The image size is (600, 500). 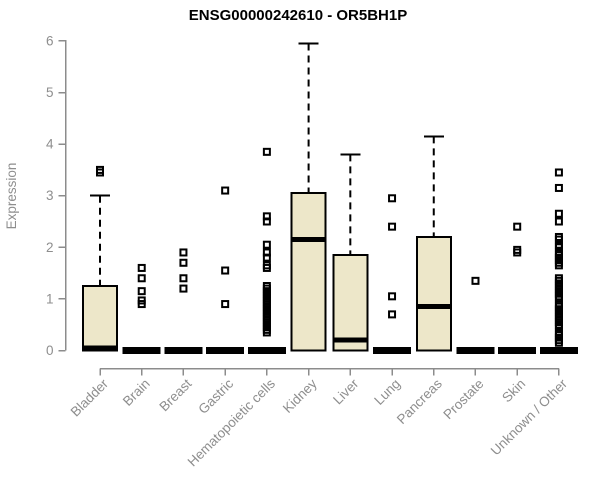 I want to click on y-tick-label: 2, so click(x=50, y=247).